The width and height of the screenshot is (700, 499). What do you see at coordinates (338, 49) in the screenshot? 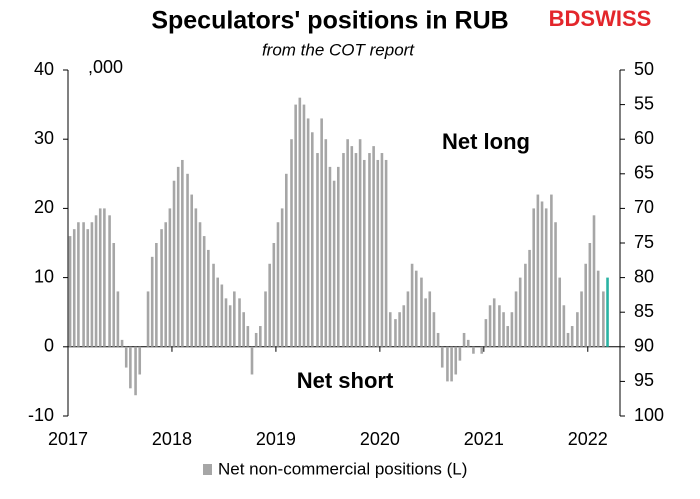
I see `chart-subtitle: from the COT report` at bounding box center [338, 49].